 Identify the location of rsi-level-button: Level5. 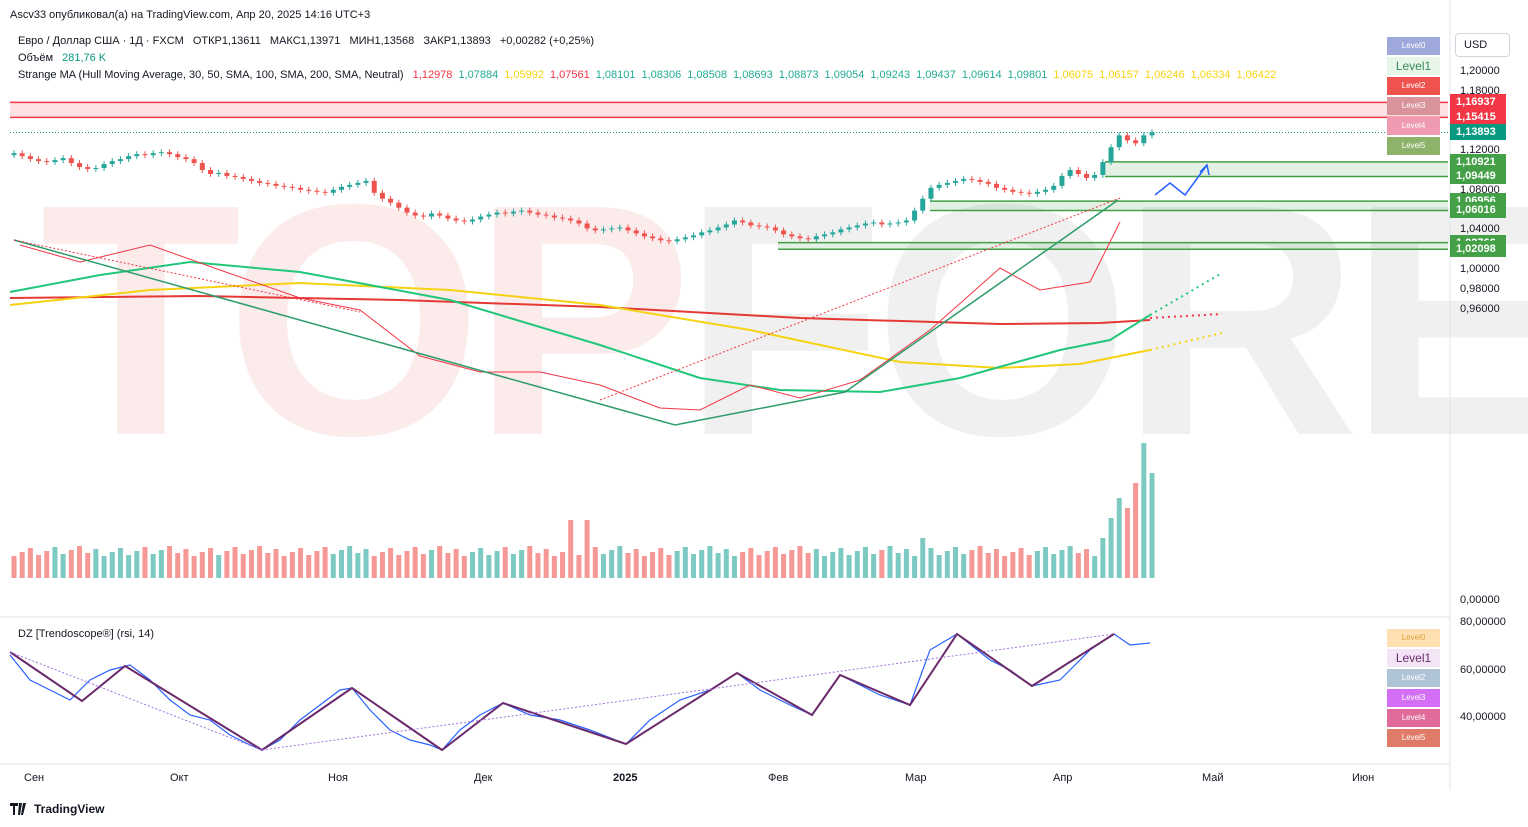
(1413, 738).